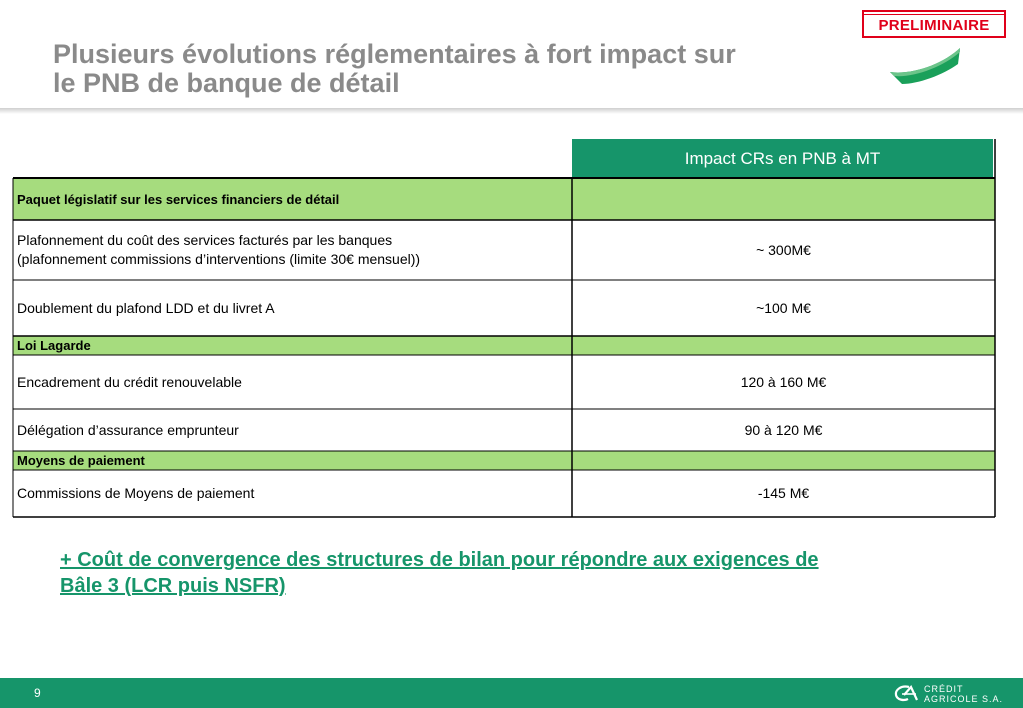 The width and height of the screenshot is (1023, 708). What do you see at coordinates (128, 429) in the screenshot?
I see `row-label: Délégation d’assurance emprunteur` at bounding box center [128, 429].